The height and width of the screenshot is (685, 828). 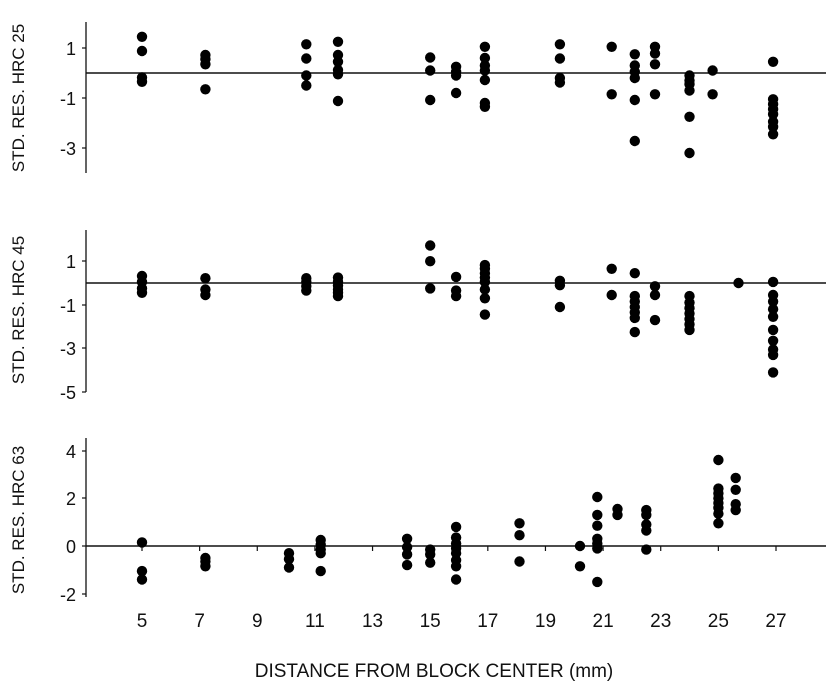 What do you see at coordinates (142, 621) in the screenshot?
I see `x-tick-label: 5` at bounding box center [142, 621].